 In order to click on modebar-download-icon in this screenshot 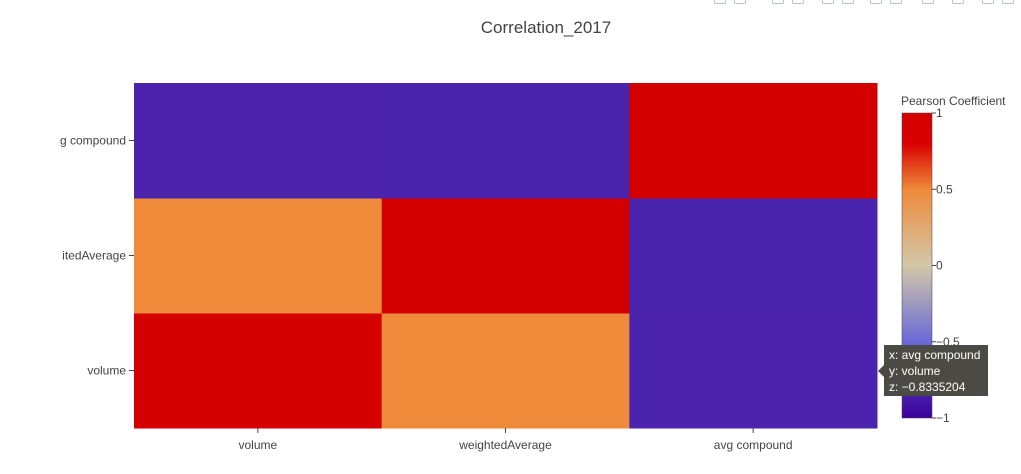, I will do `click(720, 2)`.